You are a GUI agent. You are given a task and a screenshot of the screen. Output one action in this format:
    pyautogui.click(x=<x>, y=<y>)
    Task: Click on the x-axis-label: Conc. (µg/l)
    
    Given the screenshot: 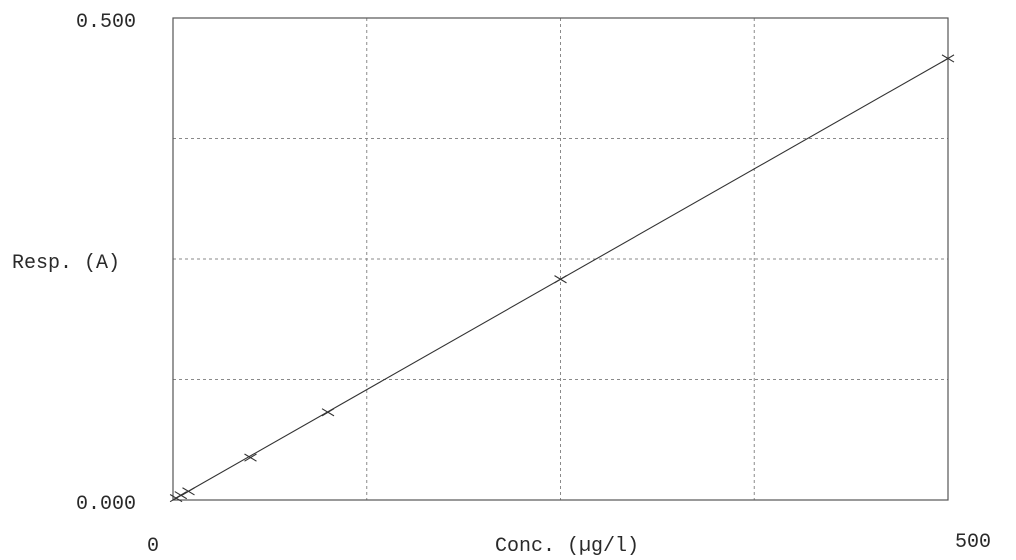 What is the action you would take?
    pyautogui.click(x=567, y=546)
    